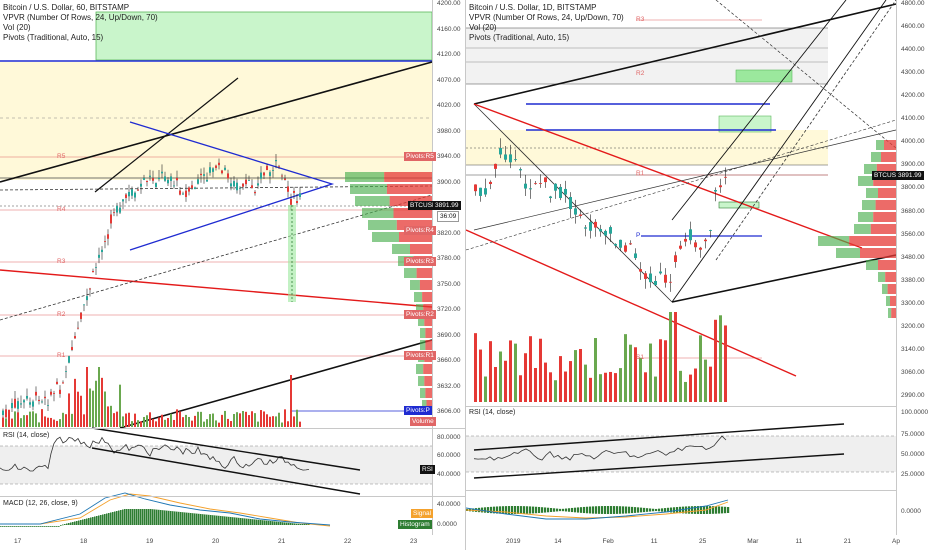 The height and width of the screenshot is (550, 932). Describe the element at coordinates (449, 105) in the screenshot. I see `left-price-tick: 4020.00` at that location.